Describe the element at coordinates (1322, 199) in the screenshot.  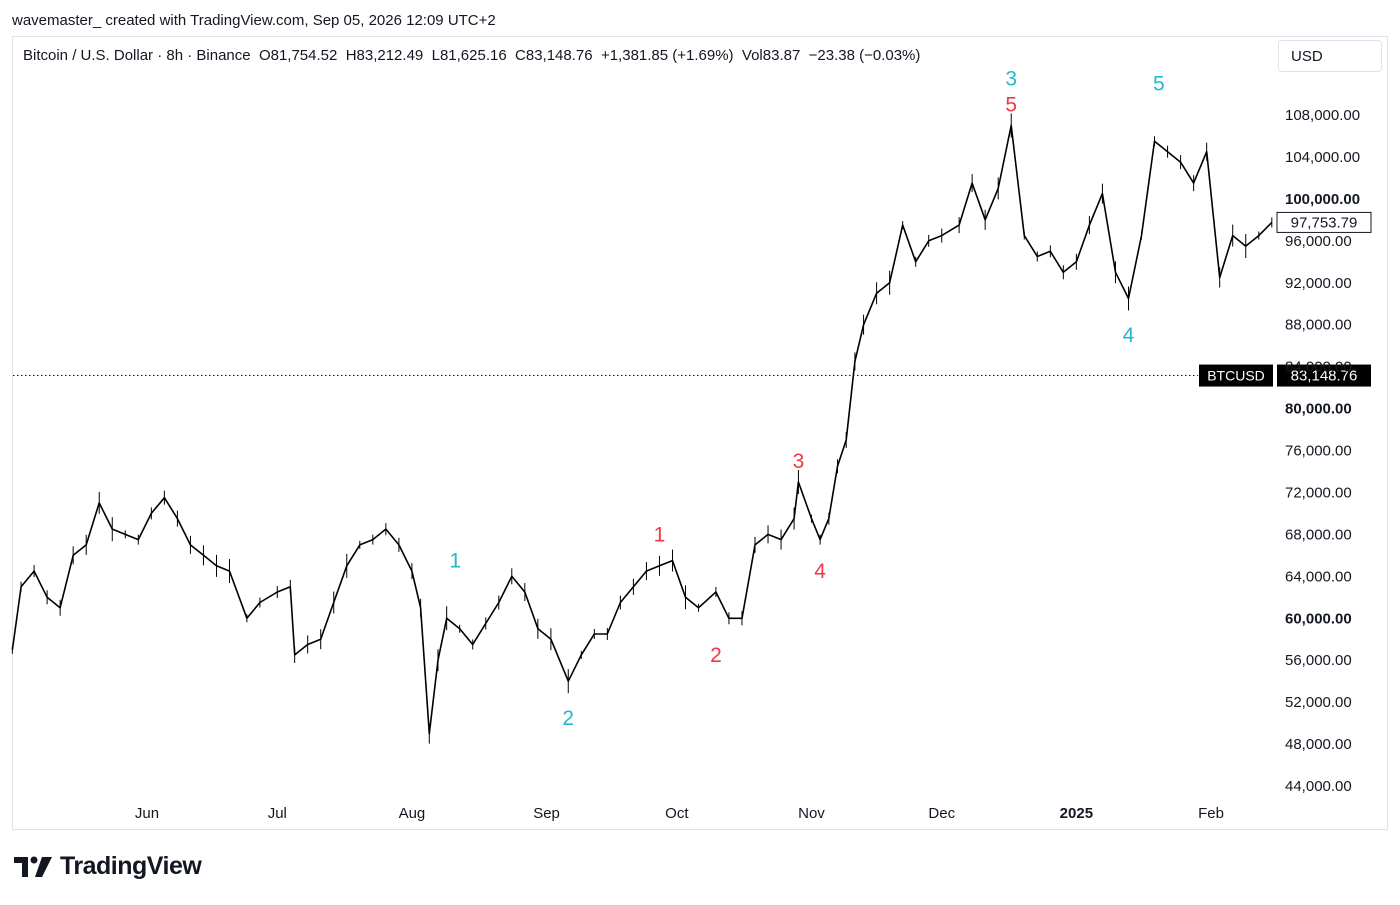
I see `y-tick-label: 100,000.00` at that location.